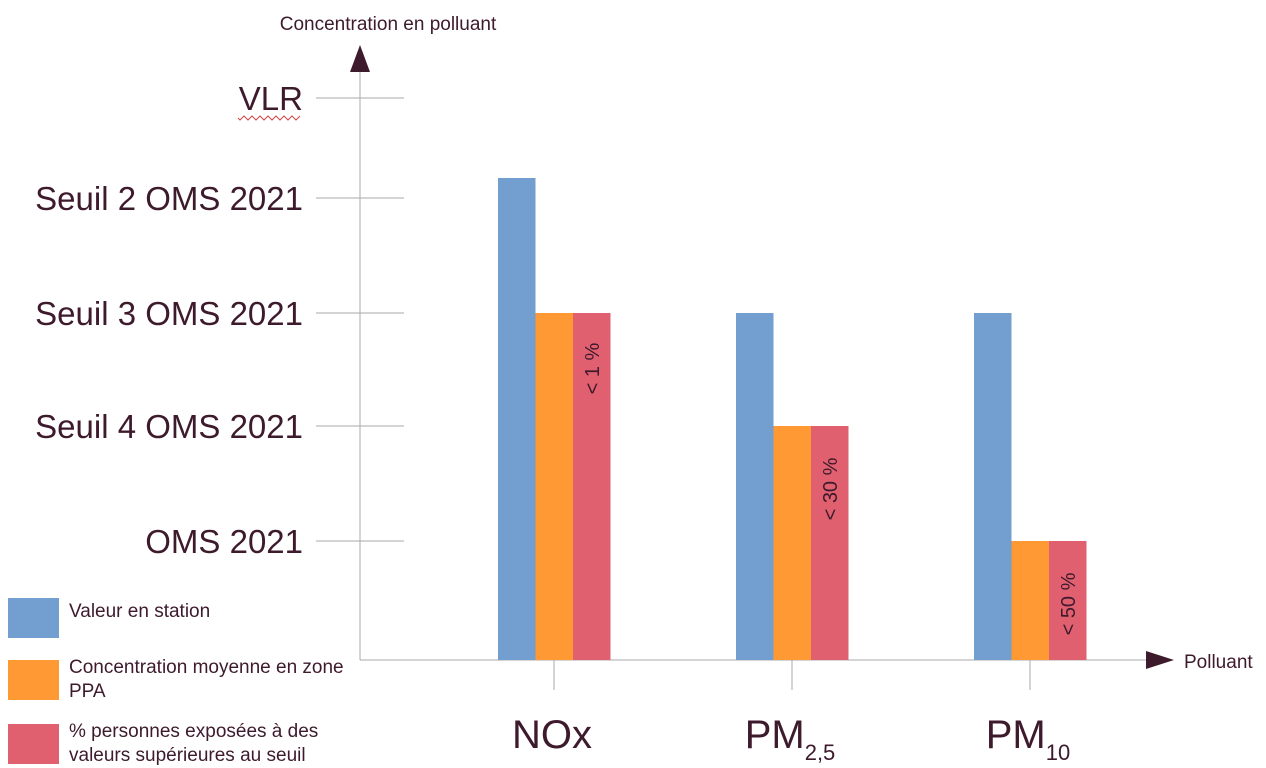 The height and width of the screenshot is (768, 1266). I want to click on spellcheck-underline, so click(269, 118).